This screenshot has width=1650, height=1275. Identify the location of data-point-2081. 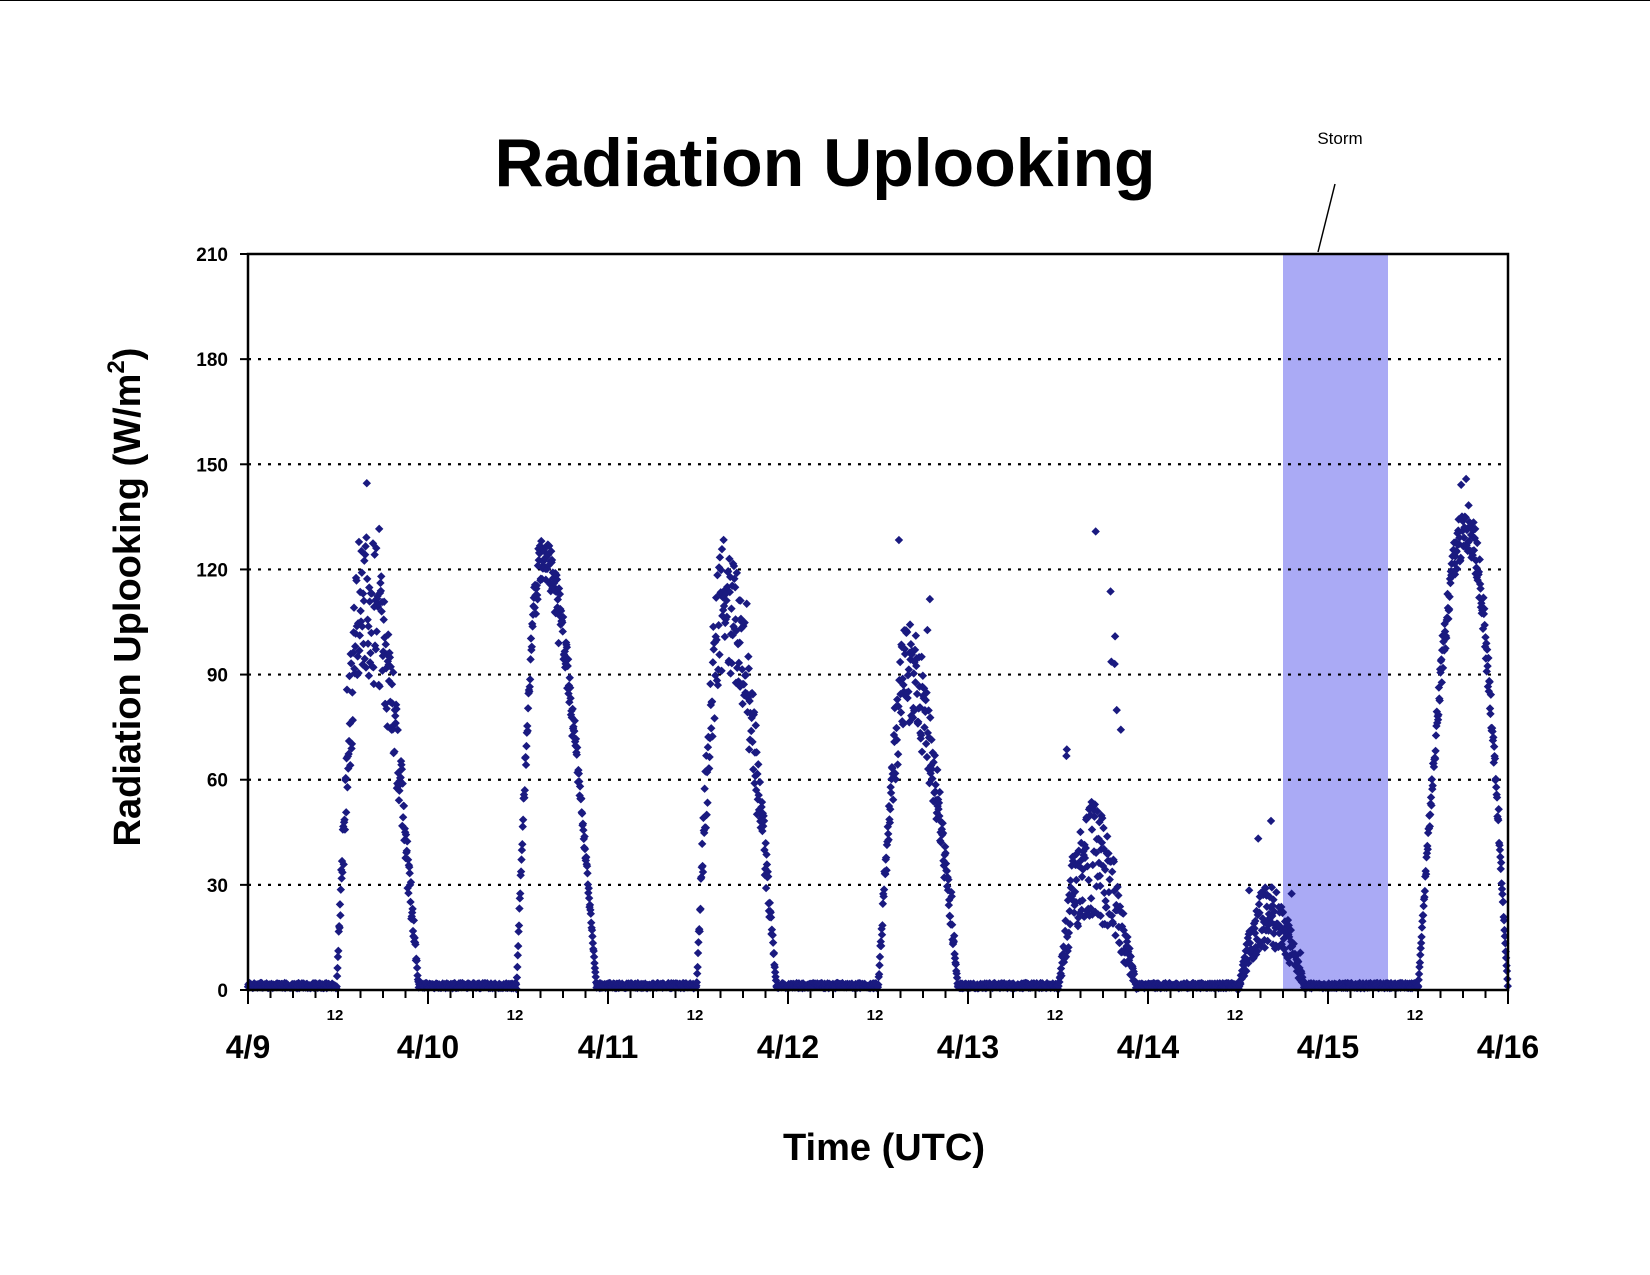
(1106, 907).